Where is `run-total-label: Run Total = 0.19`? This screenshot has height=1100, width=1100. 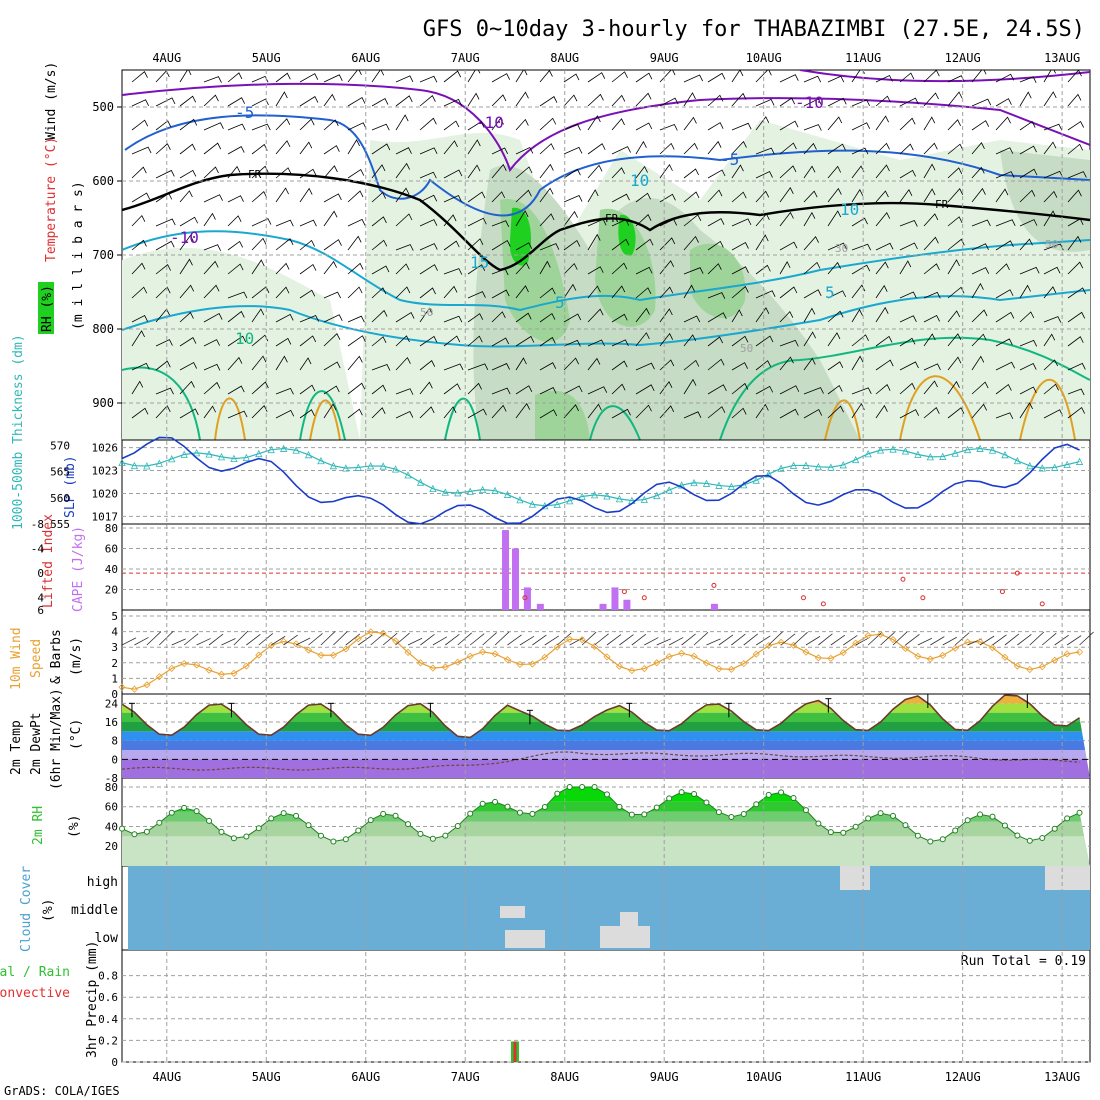 run-total-label: Run Total = 0.19 is located at coordinates (1023, 961).